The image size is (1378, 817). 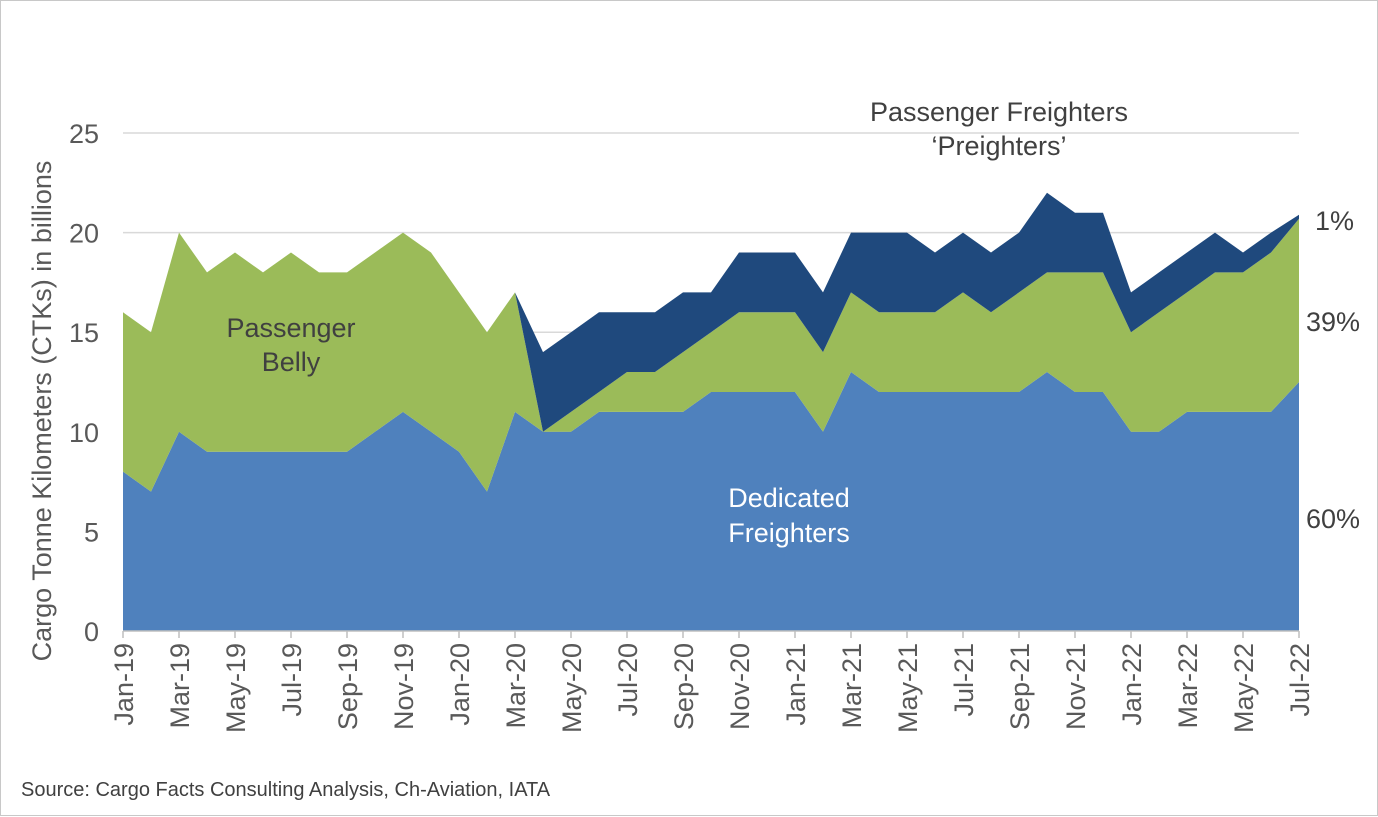 I want to click on x-tick-label: Nov-21, so click(x=1076, y=686).